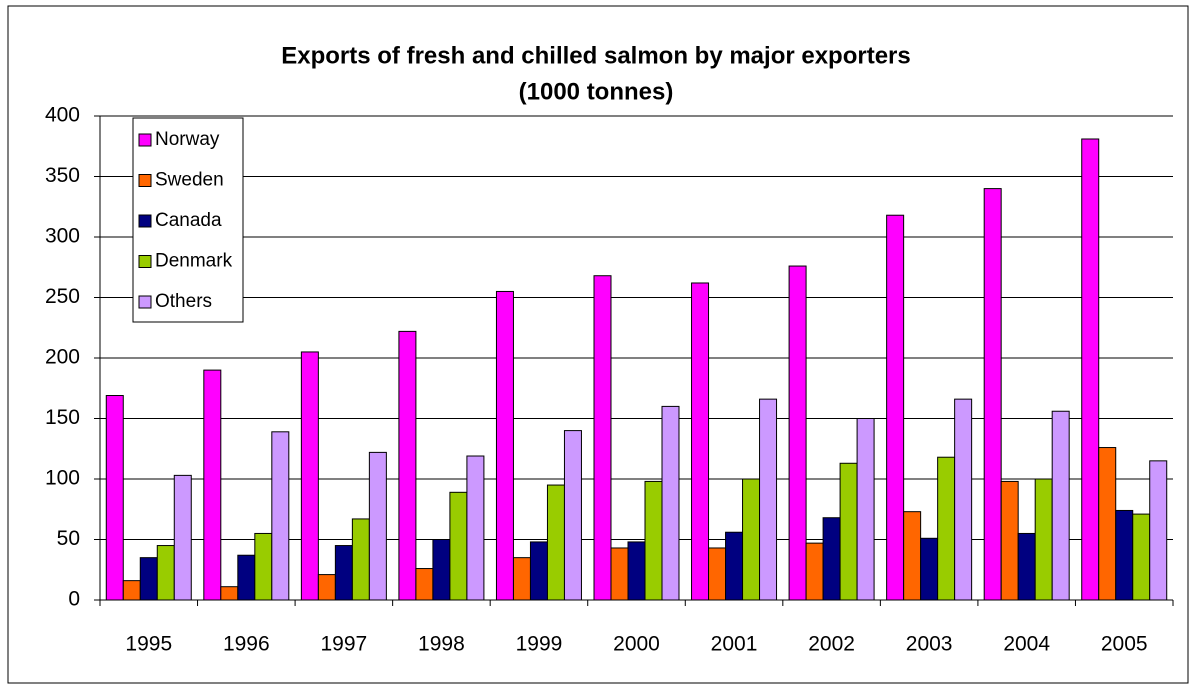  What do you see at coordinates (68, 538) in the screenshot?
I see `y-tick-label: 50` at bounding box center [68, 538].